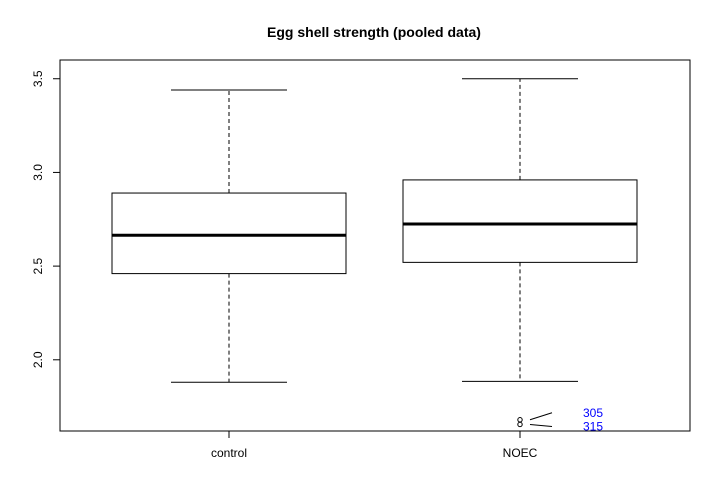  What do you see at coordinates (374, 32) in the screenshot?
I see `chart-title: Egg shell strength (pooled data)` at bounding box center [374, 32].